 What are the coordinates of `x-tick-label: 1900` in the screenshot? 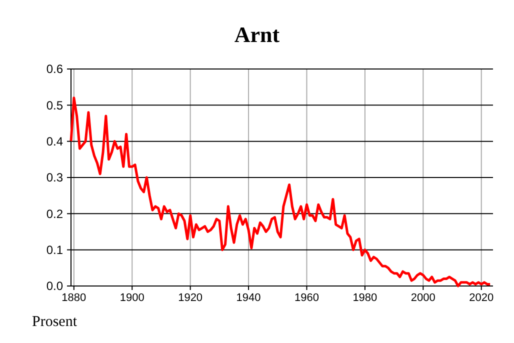 It's located at (132, 298).